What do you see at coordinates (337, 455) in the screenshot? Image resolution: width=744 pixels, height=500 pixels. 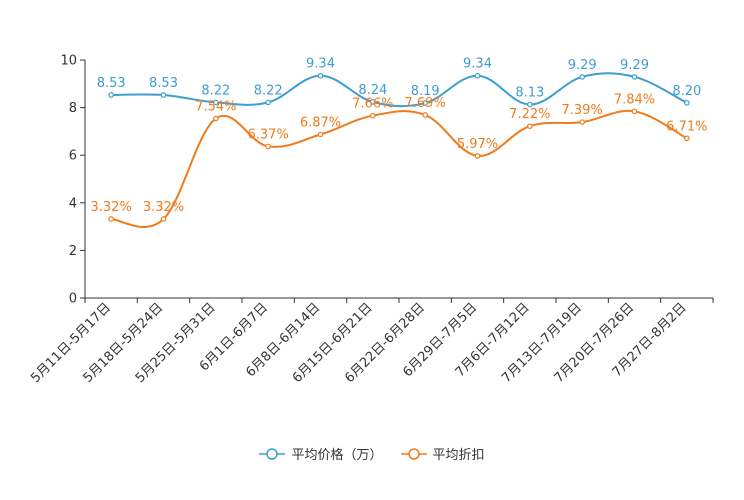 I see `legend-label-price: 平均价格（万）` at bounding box center [337, 455].